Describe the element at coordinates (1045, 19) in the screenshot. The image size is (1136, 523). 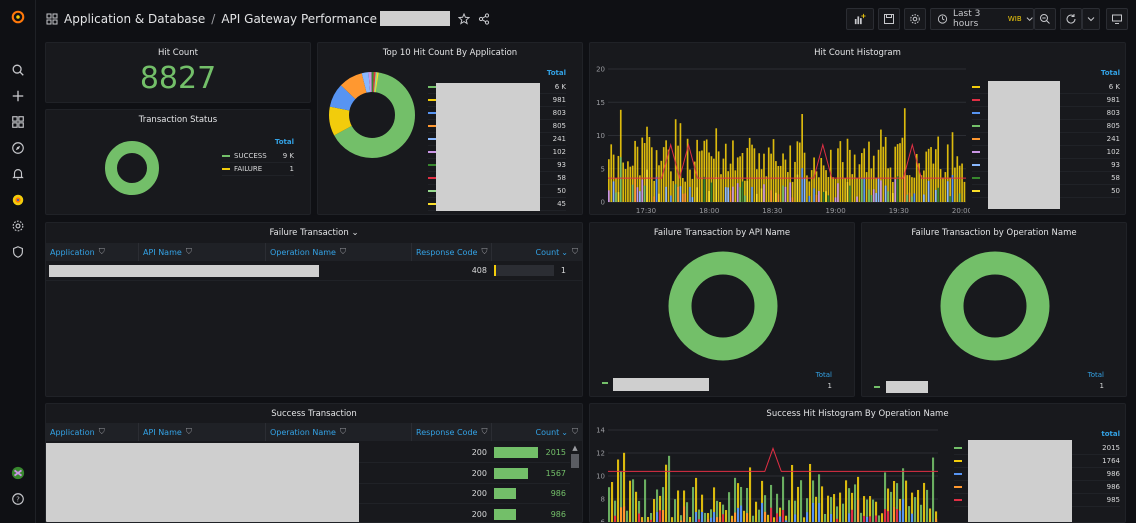
I see `zoom-out-button` at that location.